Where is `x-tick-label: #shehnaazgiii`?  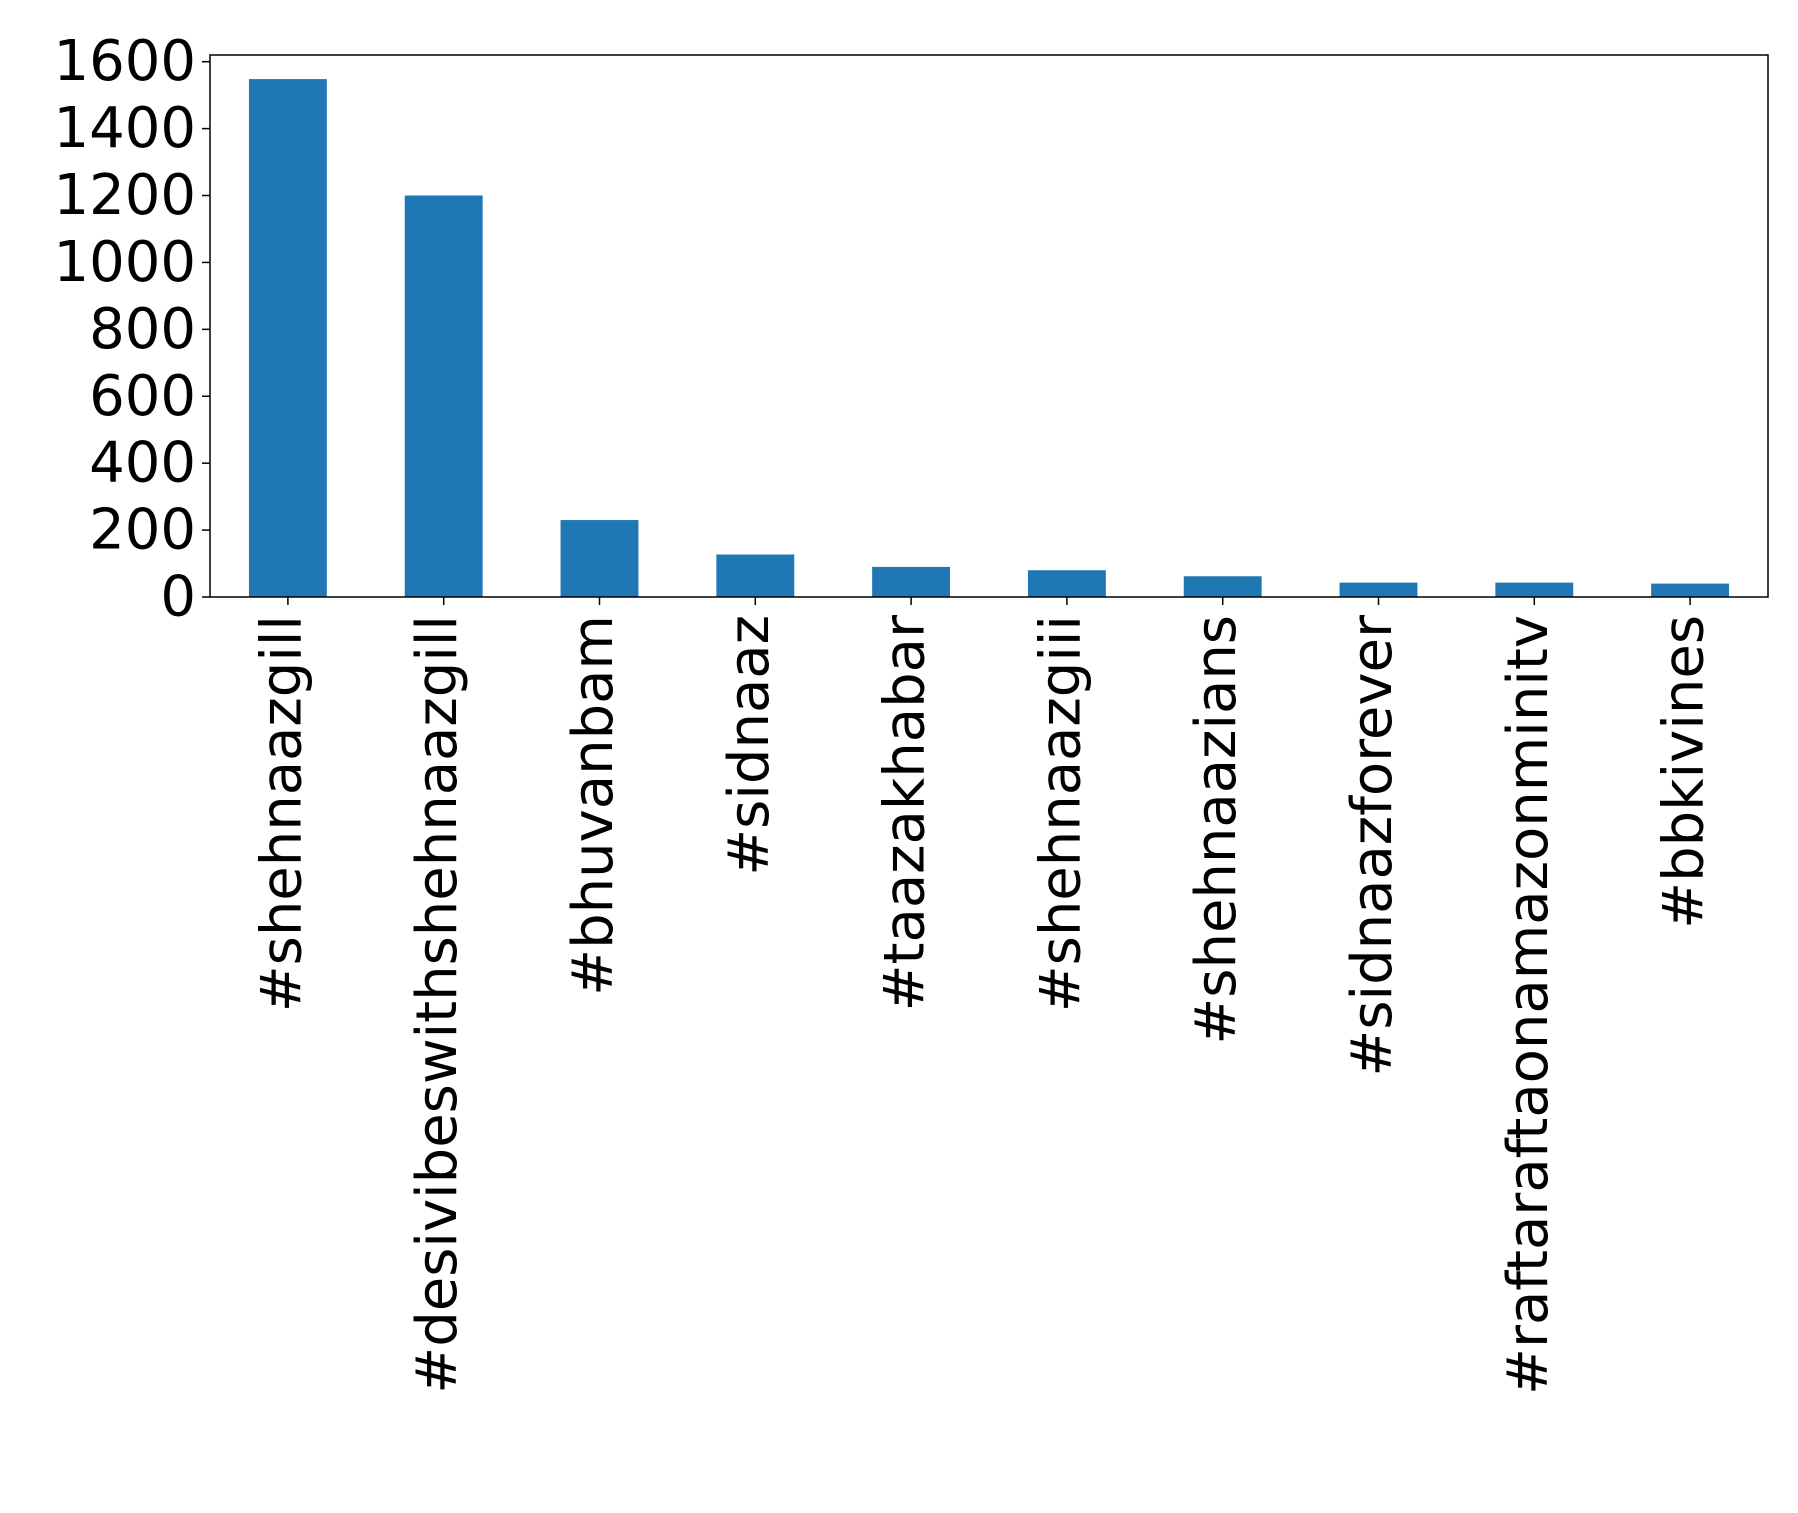 x-tick-label: #shehnaazgiii is located at coordinates (1060, 813).